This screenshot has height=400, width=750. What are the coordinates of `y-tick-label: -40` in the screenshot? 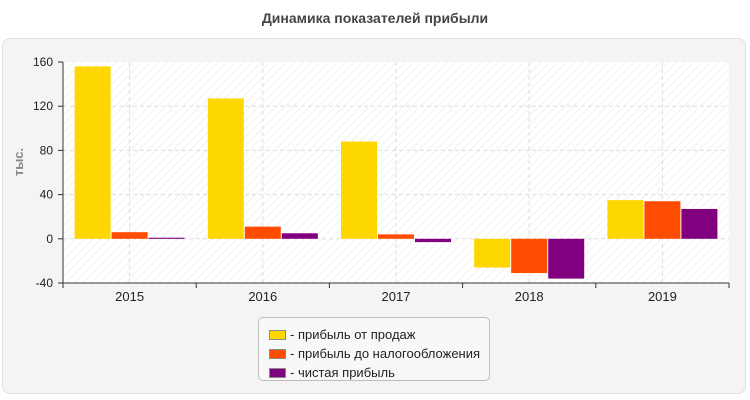 It's located at (45, 283).